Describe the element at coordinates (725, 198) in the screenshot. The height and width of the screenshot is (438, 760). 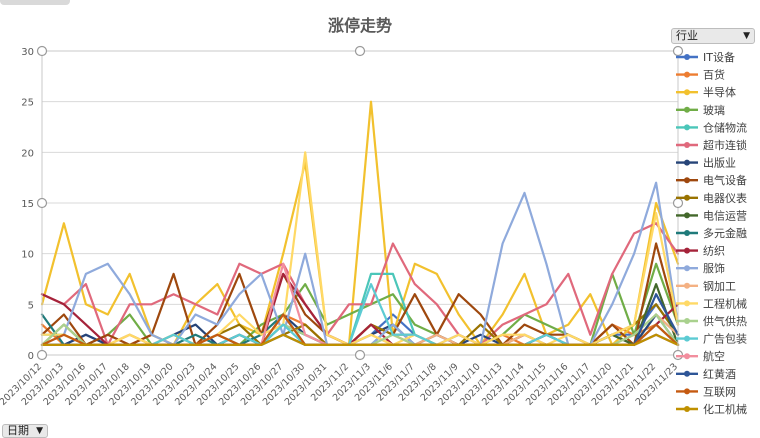
I see `legend-label: 电器仪表` at that location.